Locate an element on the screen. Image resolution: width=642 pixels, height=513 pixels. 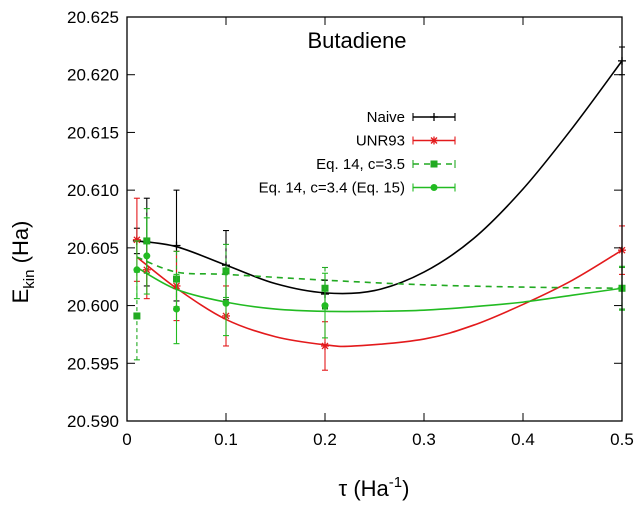
fit-curve-circle is located at coordinates (379, 289).